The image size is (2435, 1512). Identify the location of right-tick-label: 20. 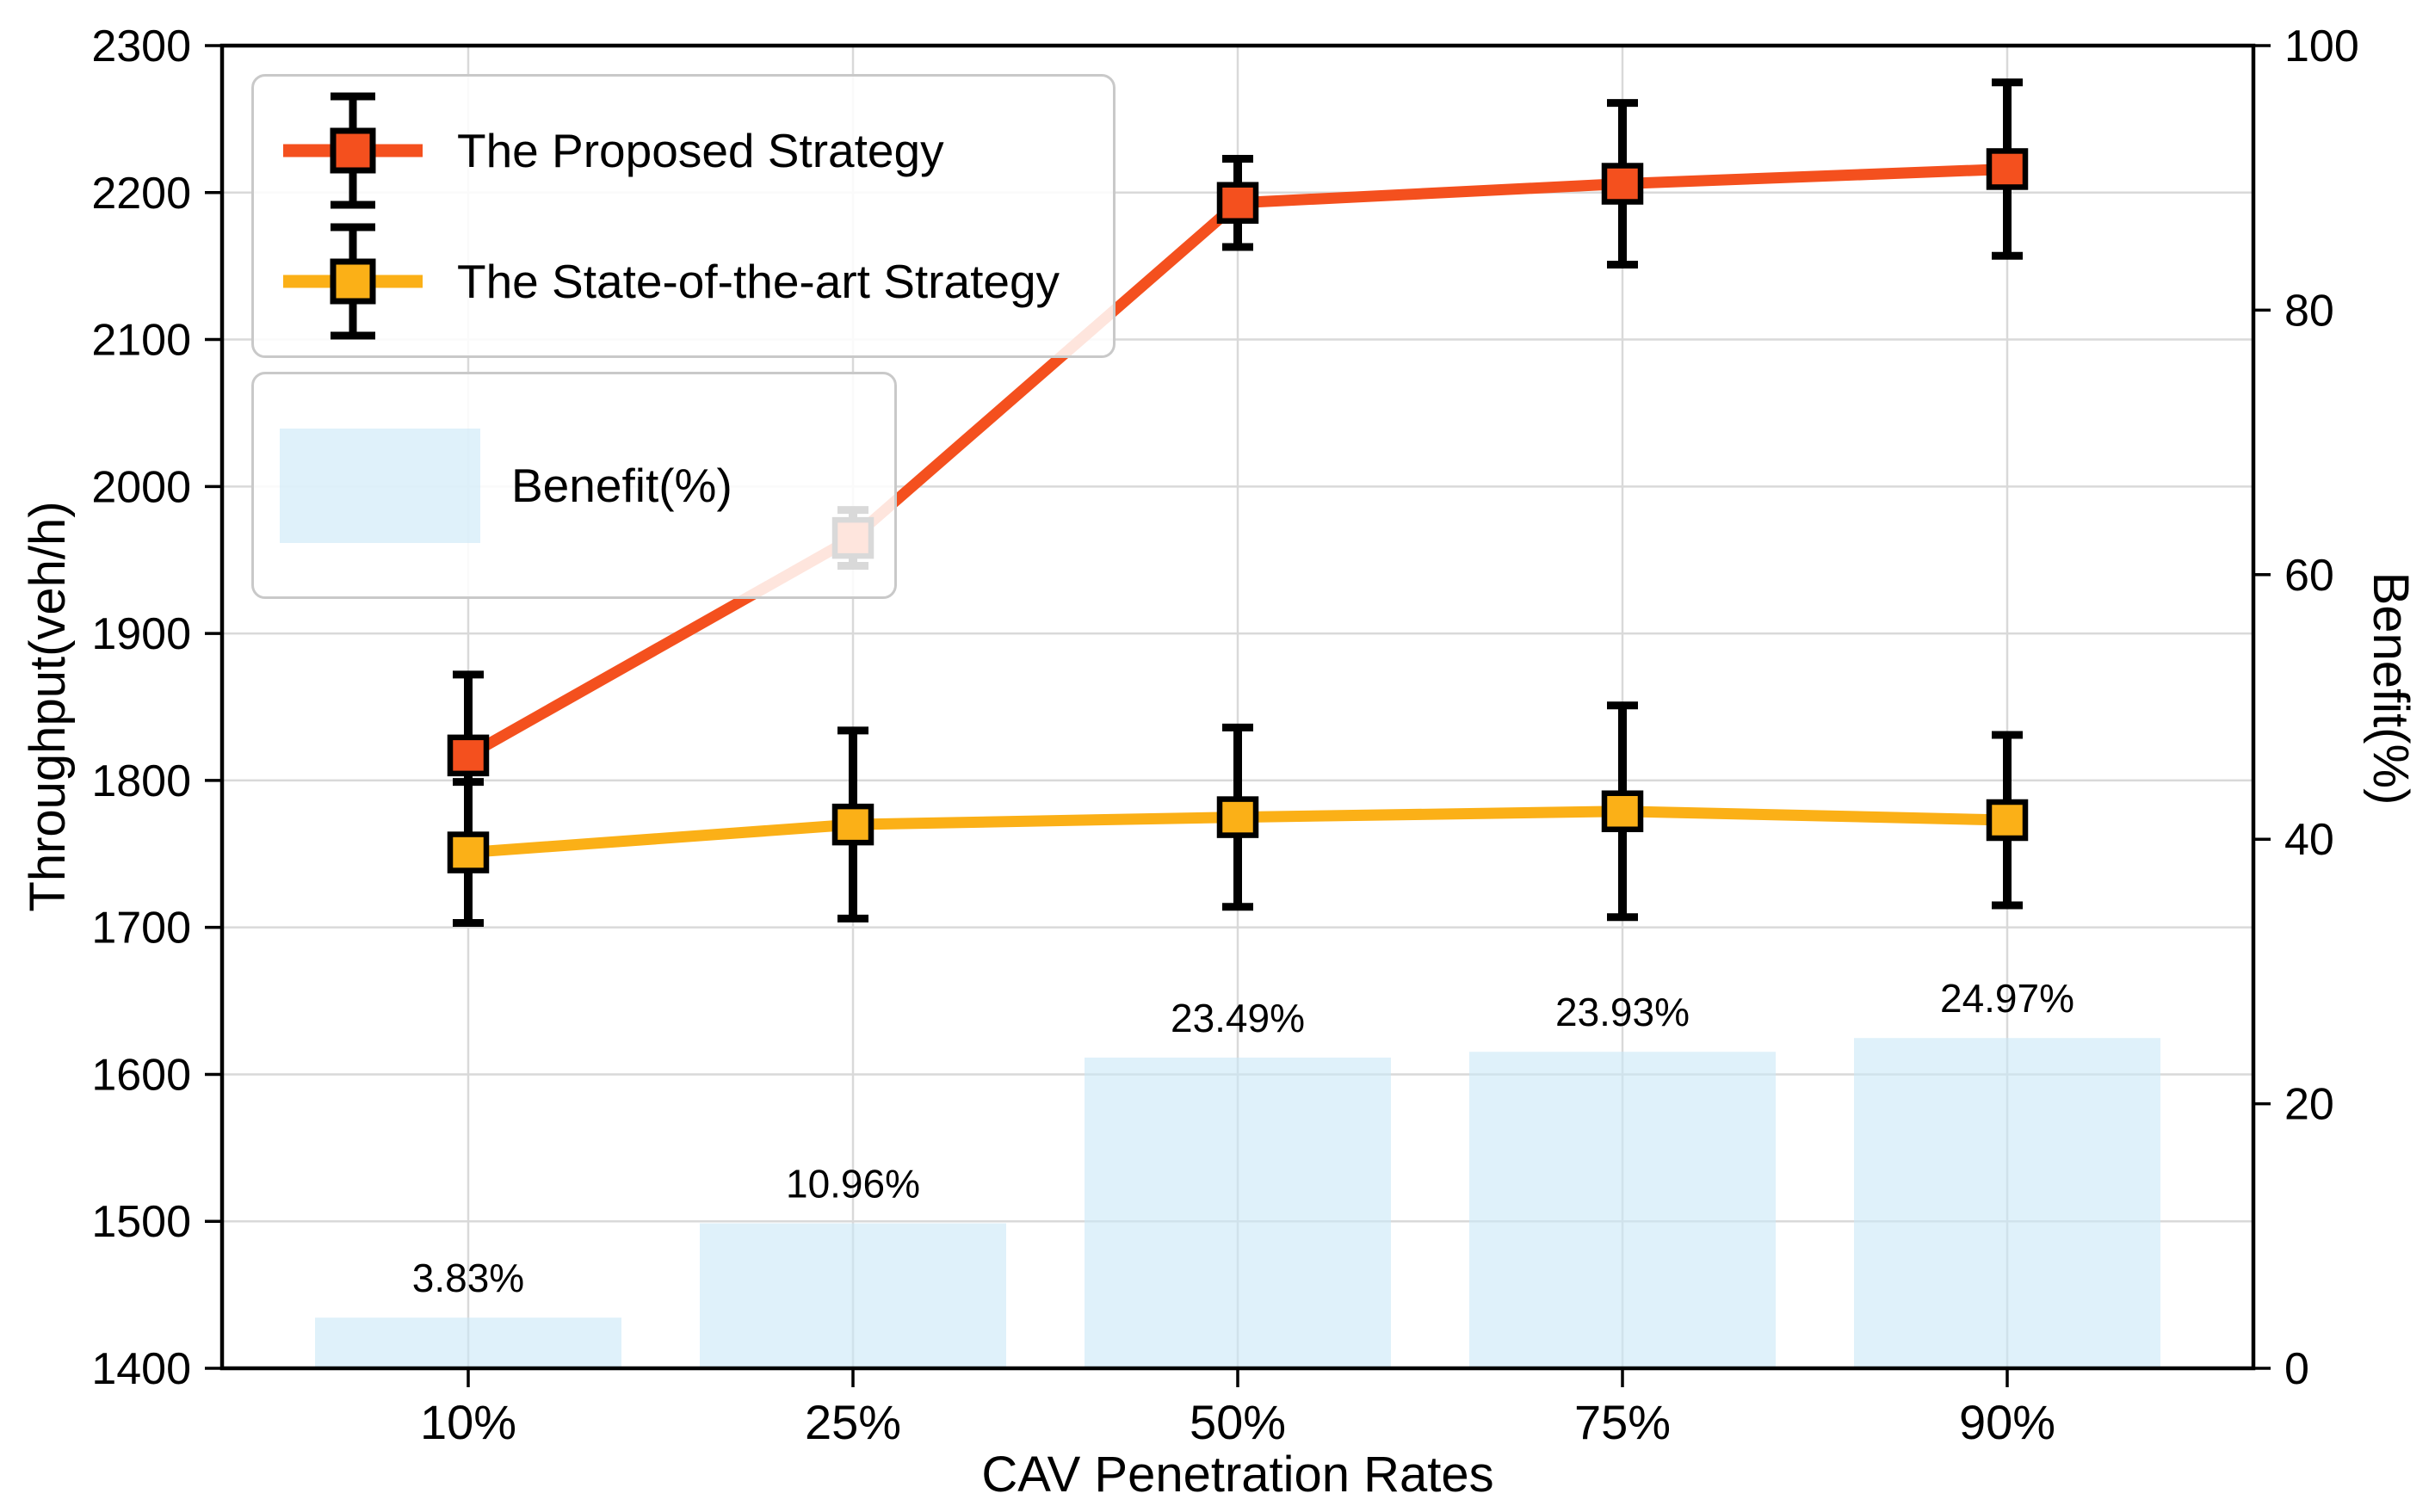
(2309, 1105).